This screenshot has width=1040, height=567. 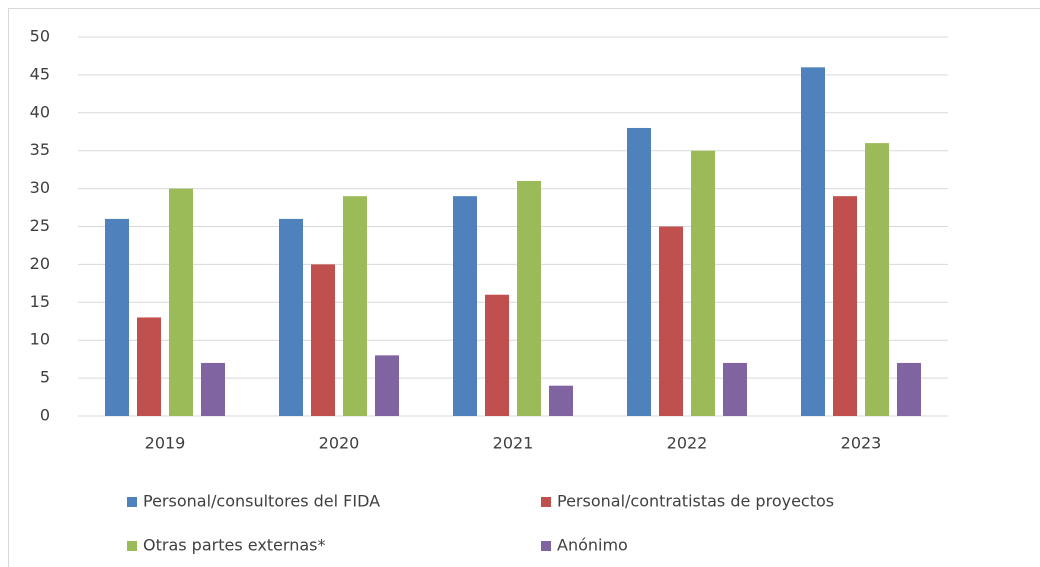 What do you see at coordinates (40, 187) in the screenshot?
I see `y-tick-label: 30` at bounding box center [40, 187].